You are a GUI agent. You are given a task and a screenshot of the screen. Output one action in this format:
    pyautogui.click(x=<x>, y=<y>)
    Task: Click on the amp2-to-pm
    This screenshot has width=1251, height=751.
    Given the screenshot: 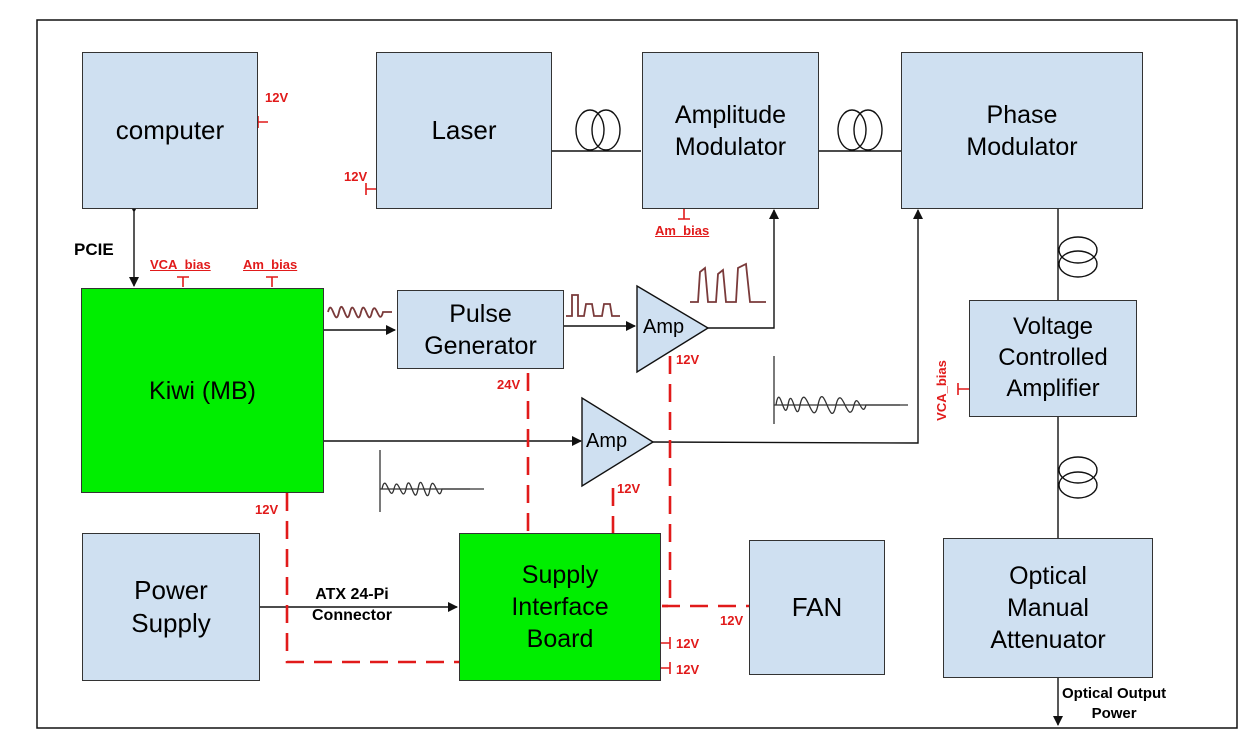 What is the action you would take?
    pyautogui.click(x=787, y=326)
    